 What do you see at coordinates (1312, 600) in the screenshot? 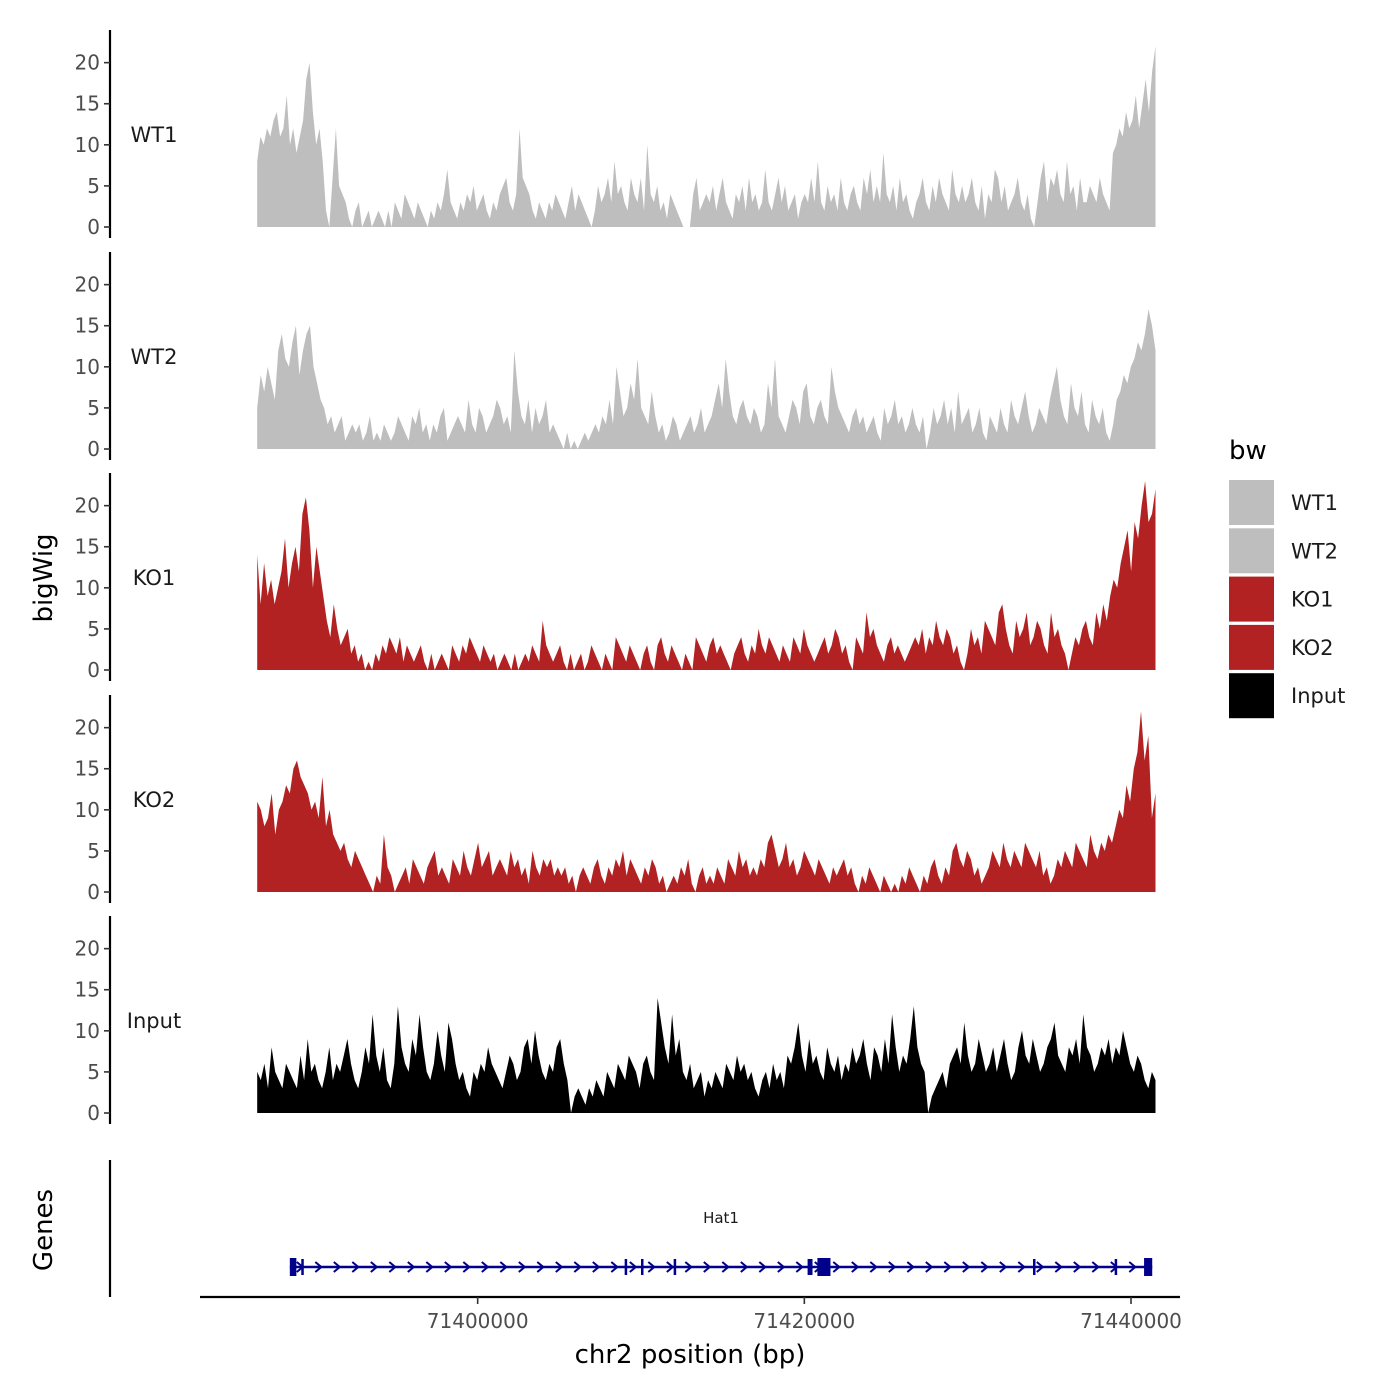
I see `legend-label: KO1` at bounding box center [1312, 600].